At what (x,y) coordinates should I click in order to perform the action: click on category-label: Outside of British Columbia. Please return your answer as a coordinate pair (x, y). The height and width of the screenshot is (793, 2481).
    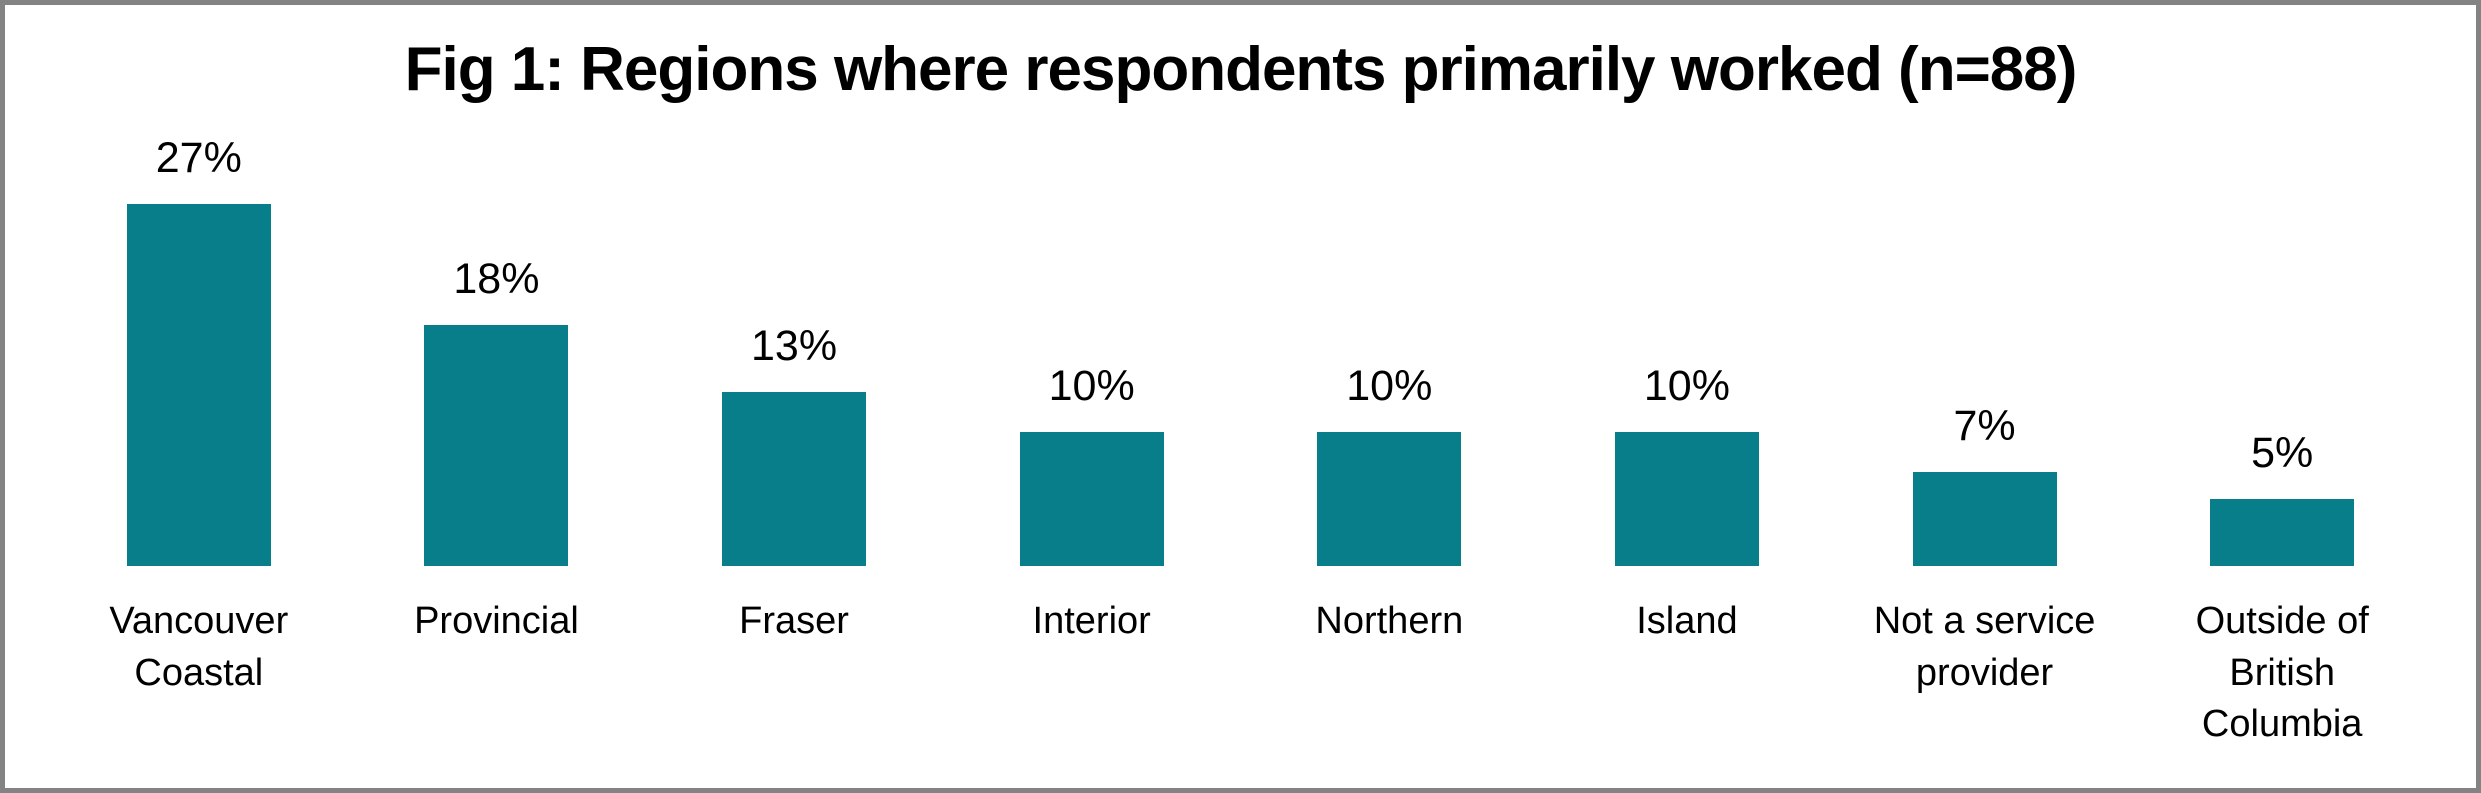
    Looking at the image, I should click on (2282, 673).